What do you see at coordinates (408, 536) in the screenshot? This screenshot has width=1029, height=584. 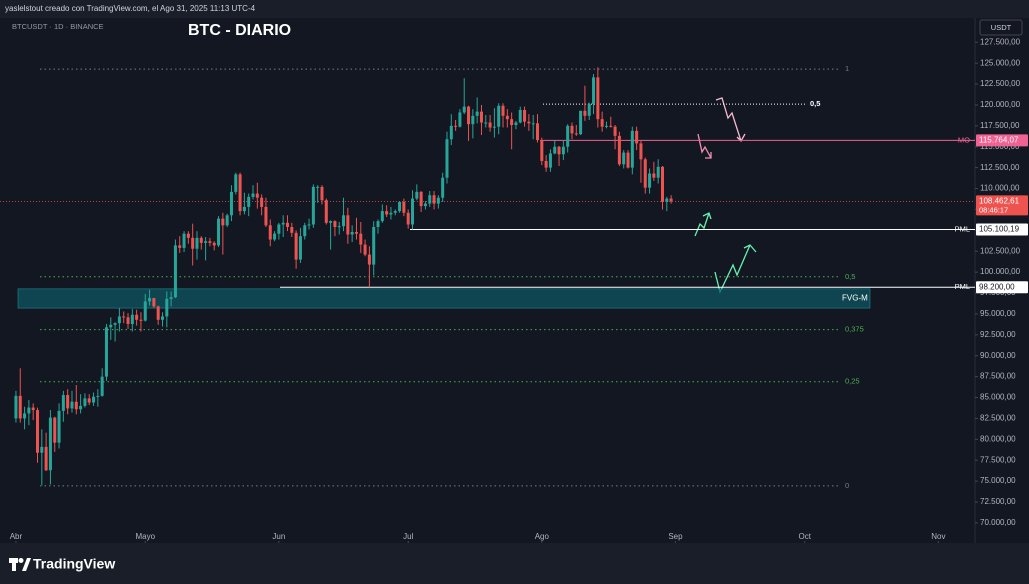 I see `x-tick-label: Jul` at bounding box center [408, 536].